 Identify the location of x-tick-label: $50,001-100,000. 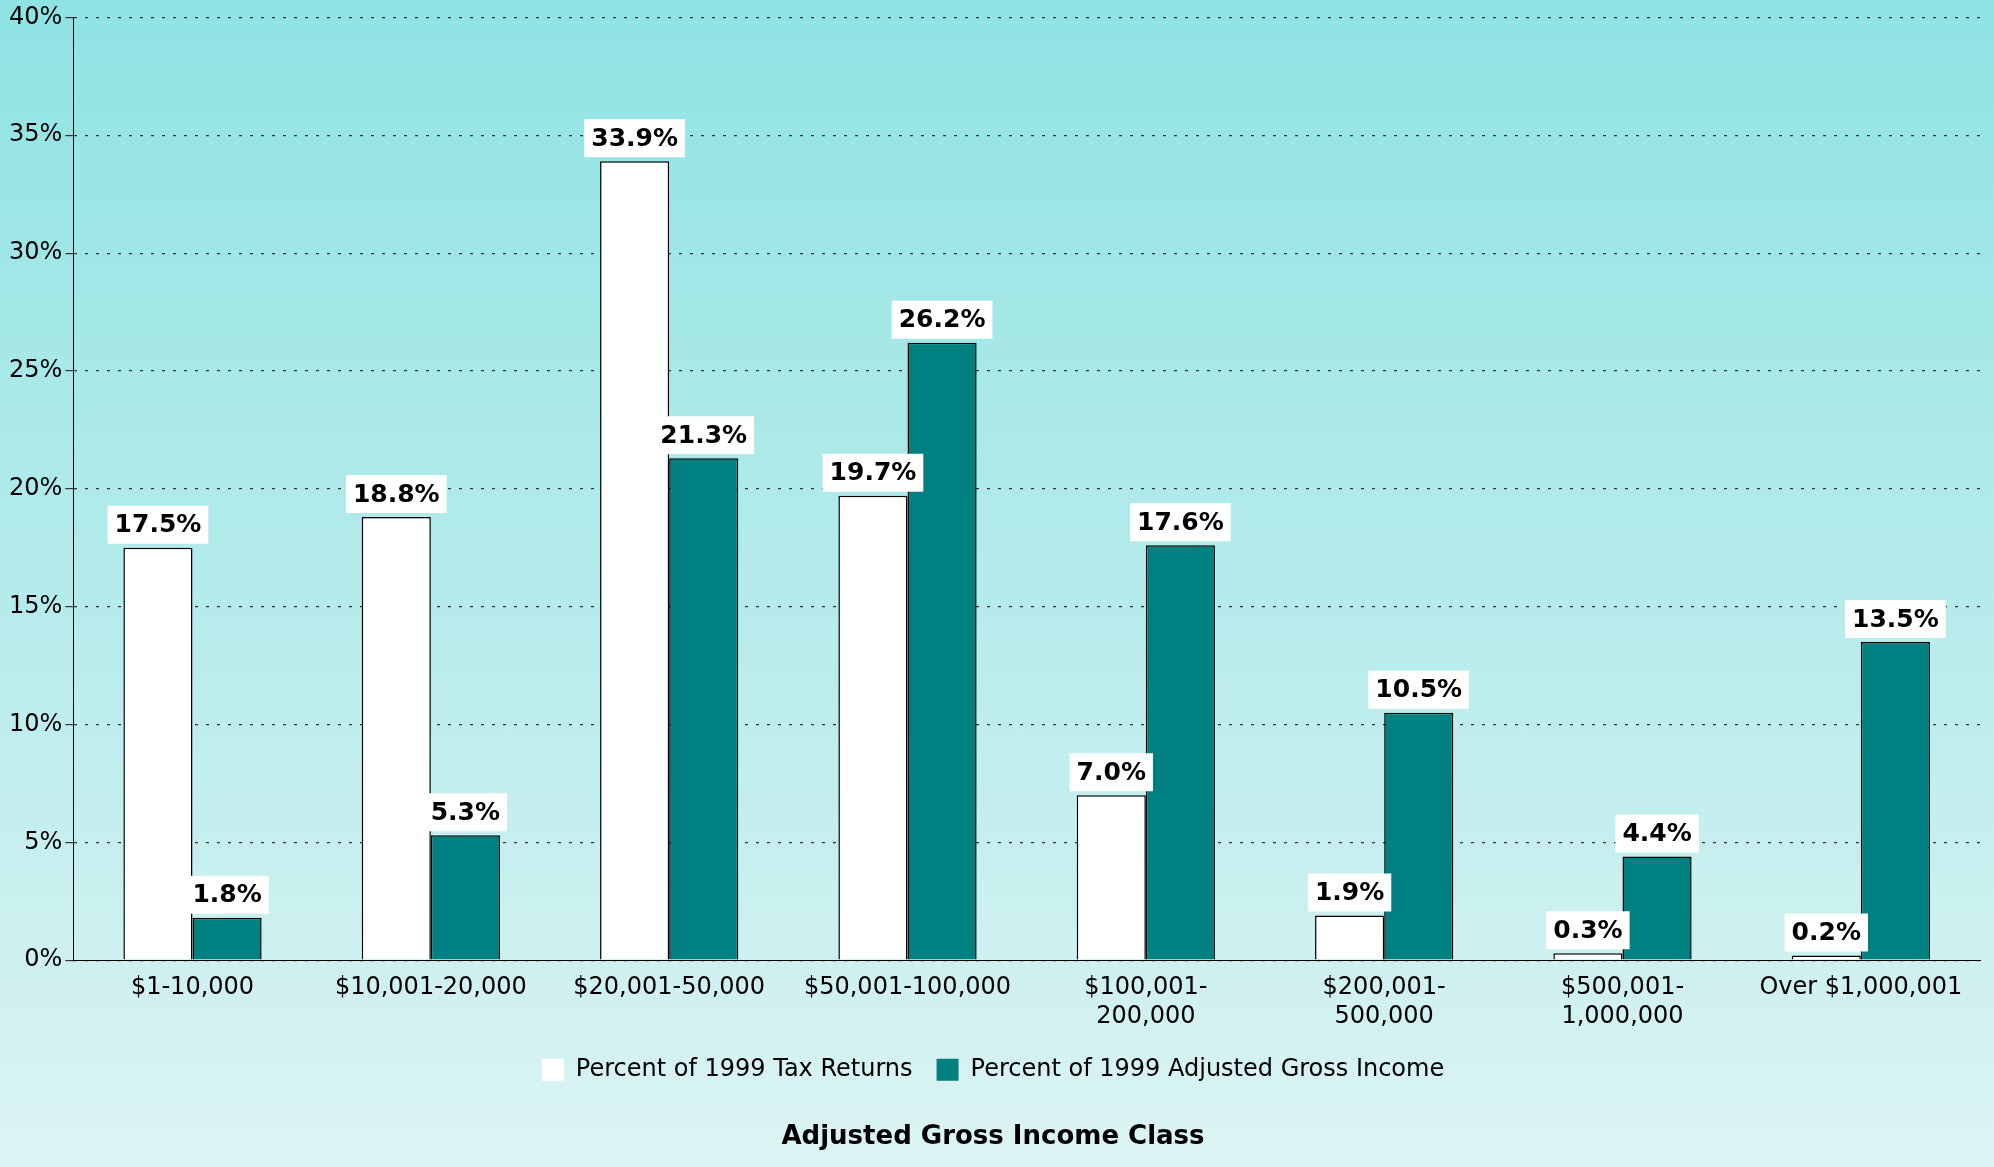
(907, 985).